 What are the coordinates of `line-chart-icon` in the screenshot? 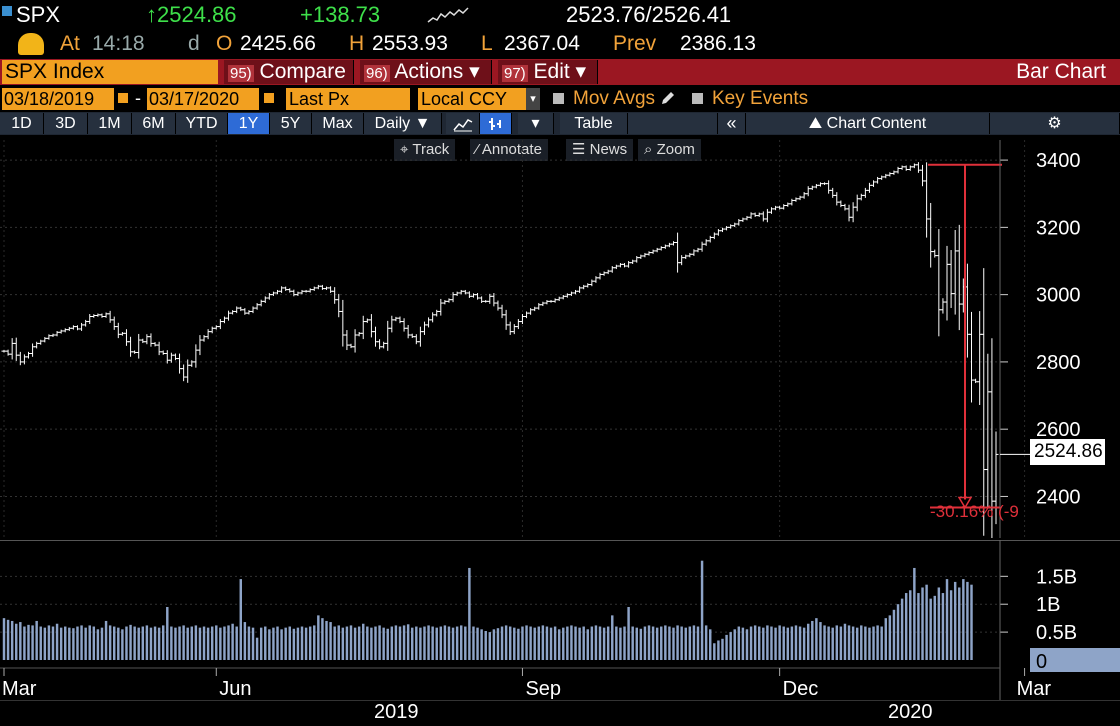 It's located at (463, 123).